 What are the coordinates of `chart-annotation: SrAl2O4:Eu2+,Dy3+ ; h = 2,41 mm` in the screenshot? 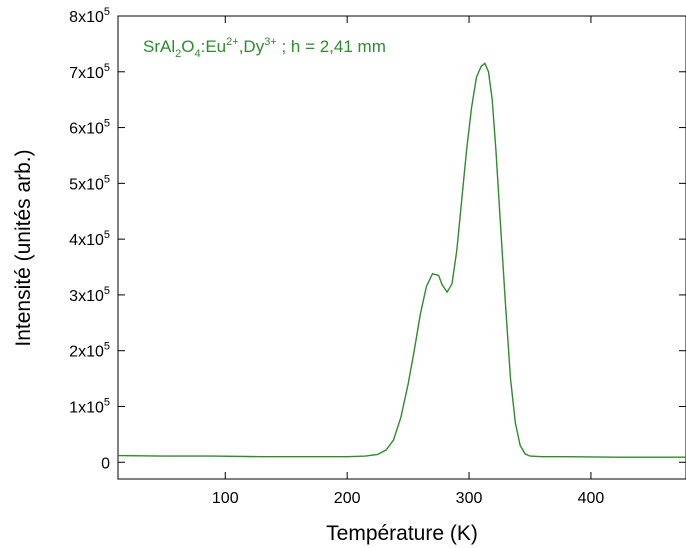 It's located at (264, 48).